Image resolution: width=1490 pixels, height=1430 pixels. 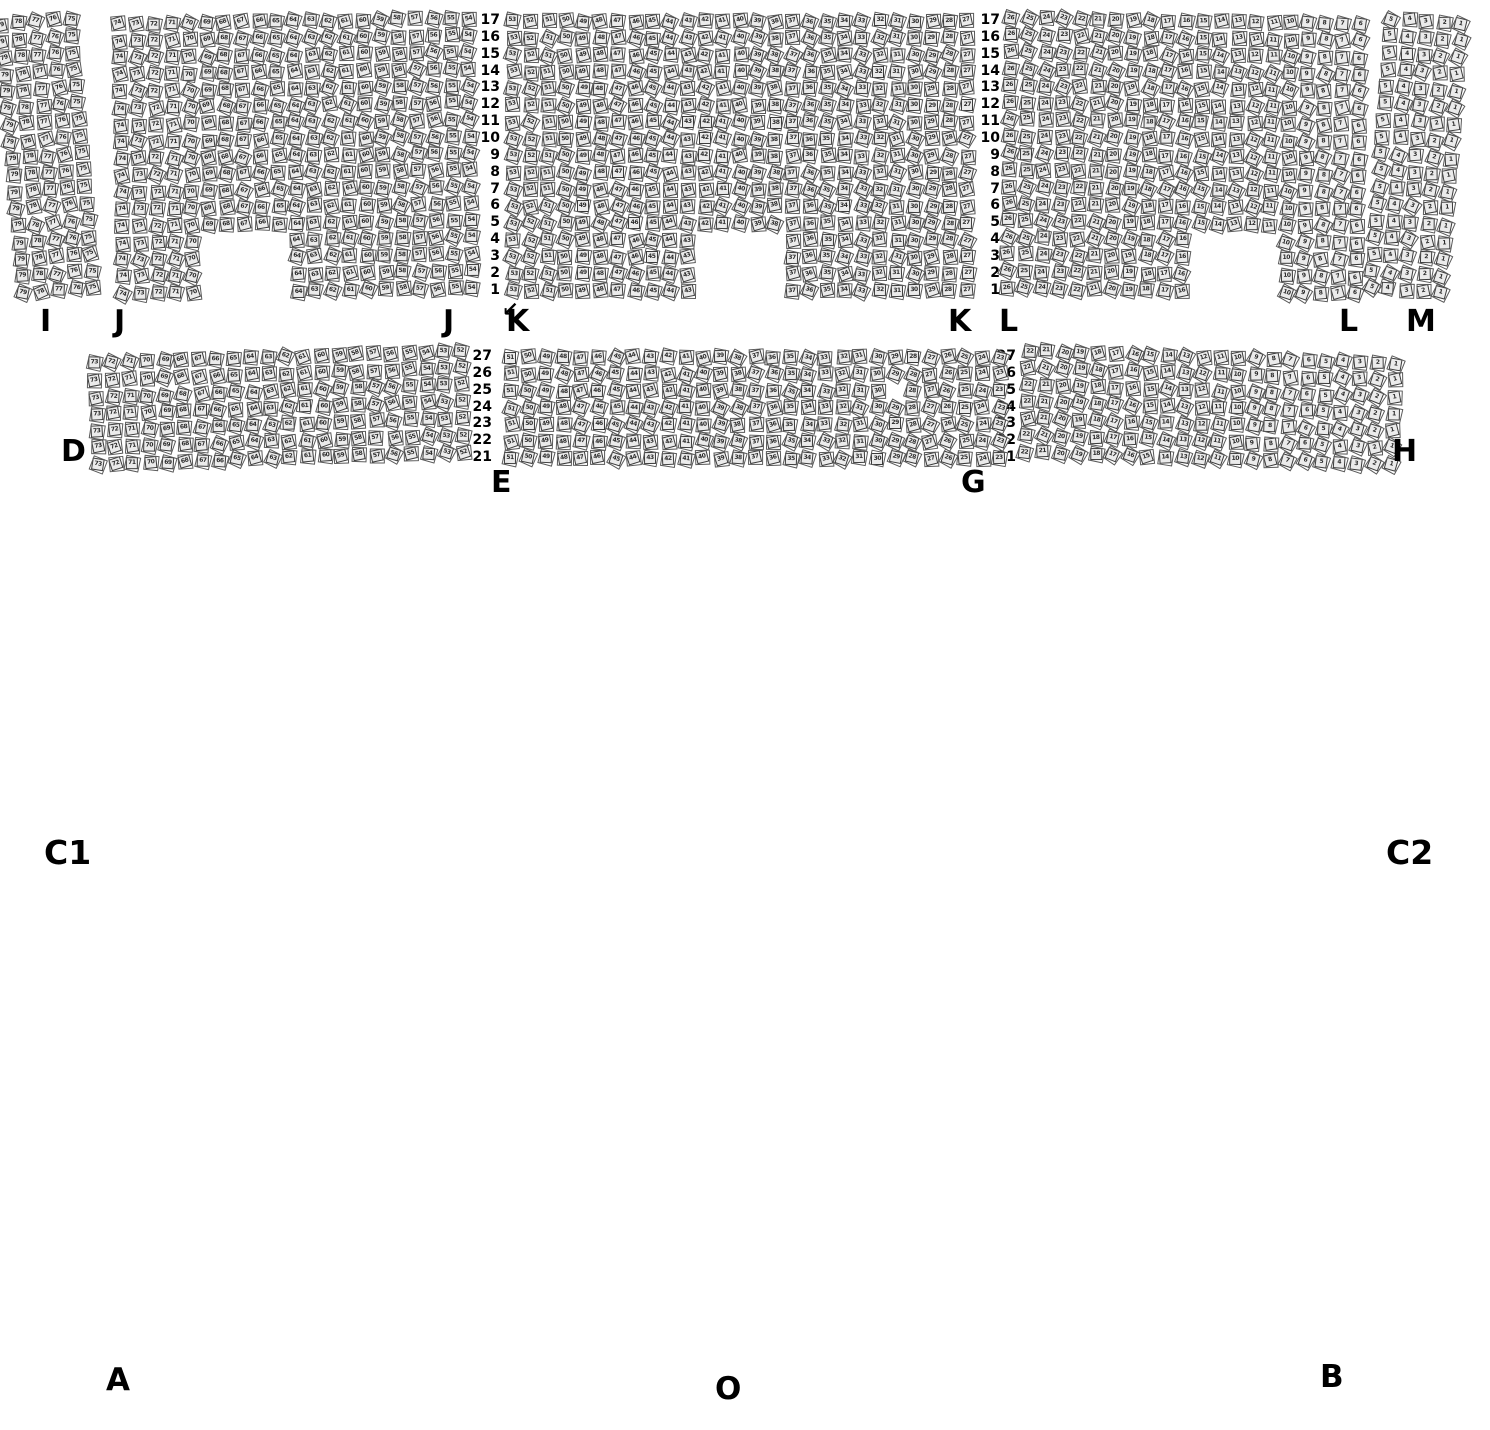 What do you see at coordinates (1289, 72) in the screenshot?
I see `seat: 10` at bounding box center [1289, 72].